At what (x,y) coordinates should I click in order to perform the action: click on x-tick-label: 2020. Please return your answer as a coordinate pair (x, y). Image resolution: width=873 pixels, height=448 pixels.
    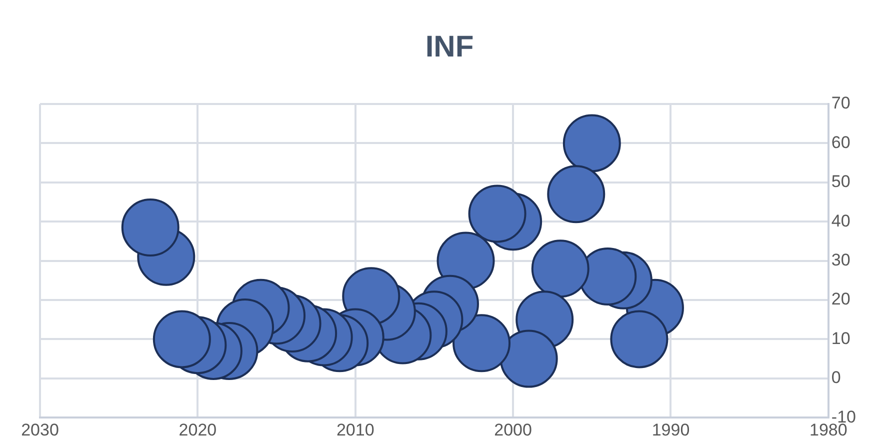
    Looking at the image, I should click on (197, 430).